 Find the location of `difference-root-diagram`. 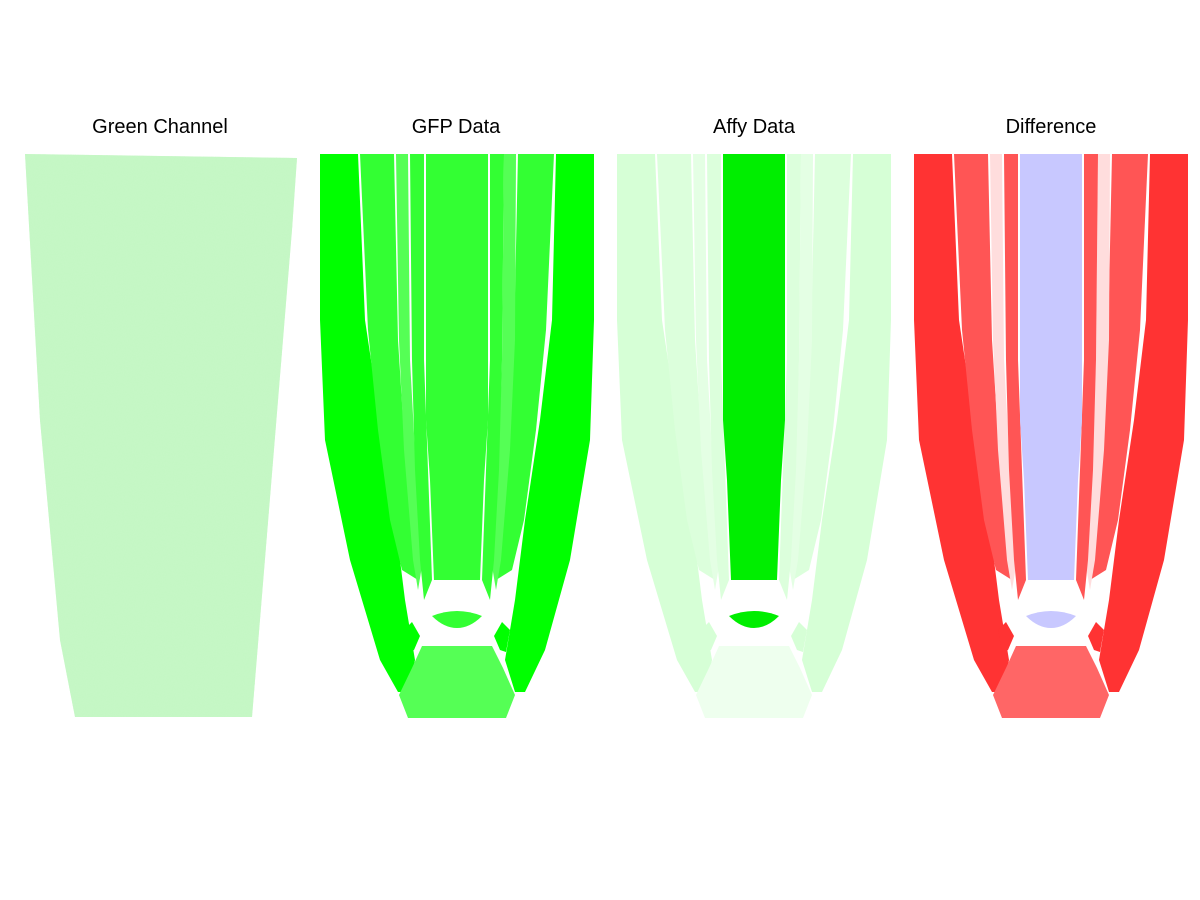

difference-root-diagram is located at coordinates (1051, 436).